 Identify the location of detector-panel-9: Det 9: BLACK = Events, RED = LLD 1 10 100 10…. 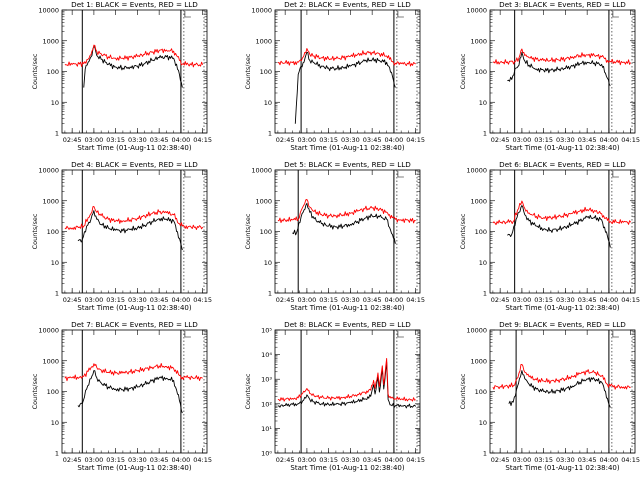
(549, 396).